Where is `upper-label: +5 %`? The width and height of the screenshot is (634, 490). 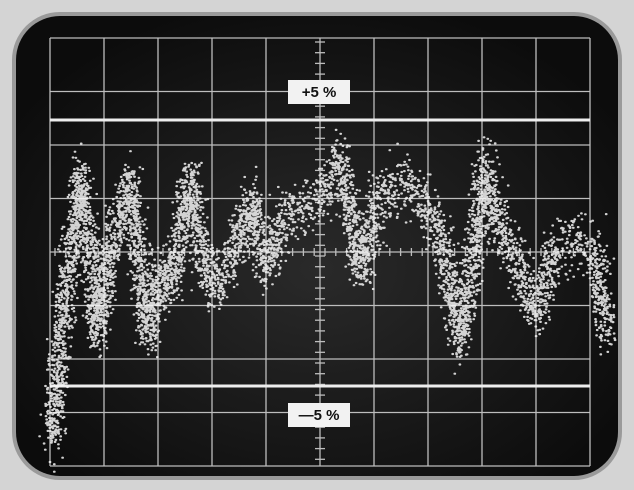
upper-label: +5 % is located at coordinates (319, 92).